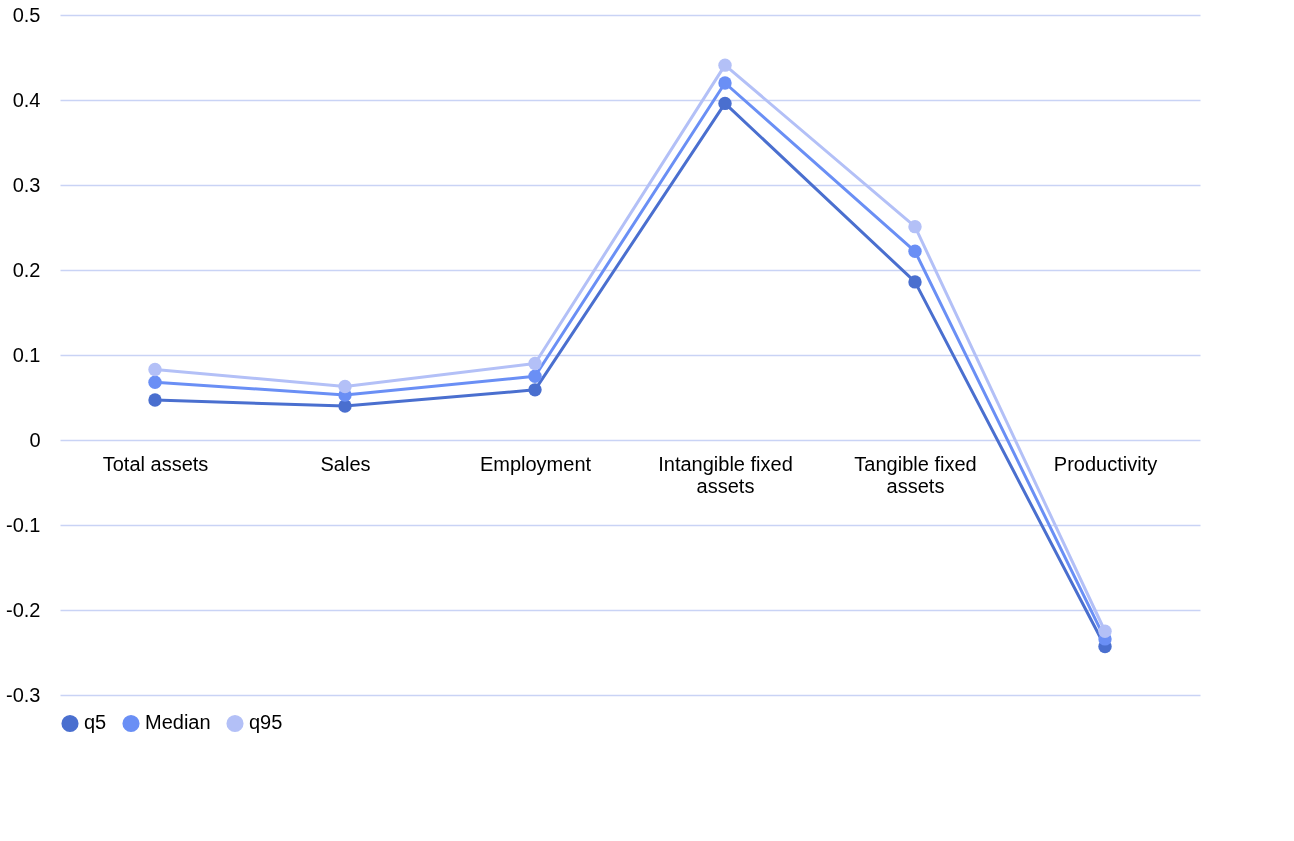 The width and height of the screenshot is (1294, 841). I want to click on x-tick-label: Total assets, so click(155, 463).